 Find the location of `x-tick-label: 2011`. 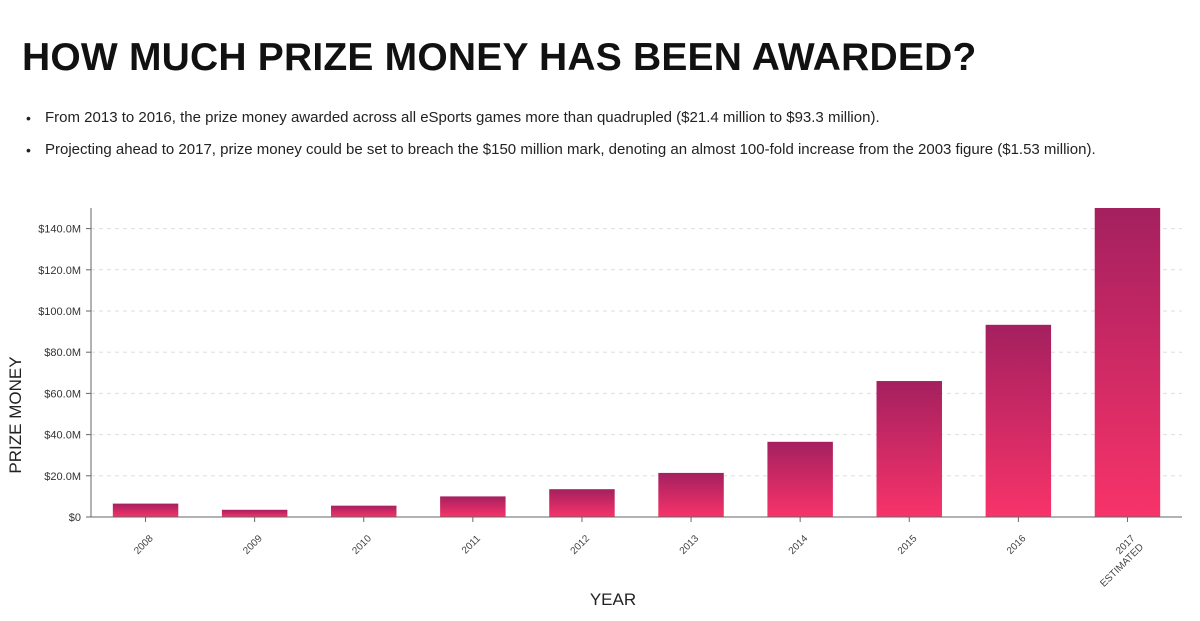

x-tick-label: 2011 is located at coordinates (471, 544).